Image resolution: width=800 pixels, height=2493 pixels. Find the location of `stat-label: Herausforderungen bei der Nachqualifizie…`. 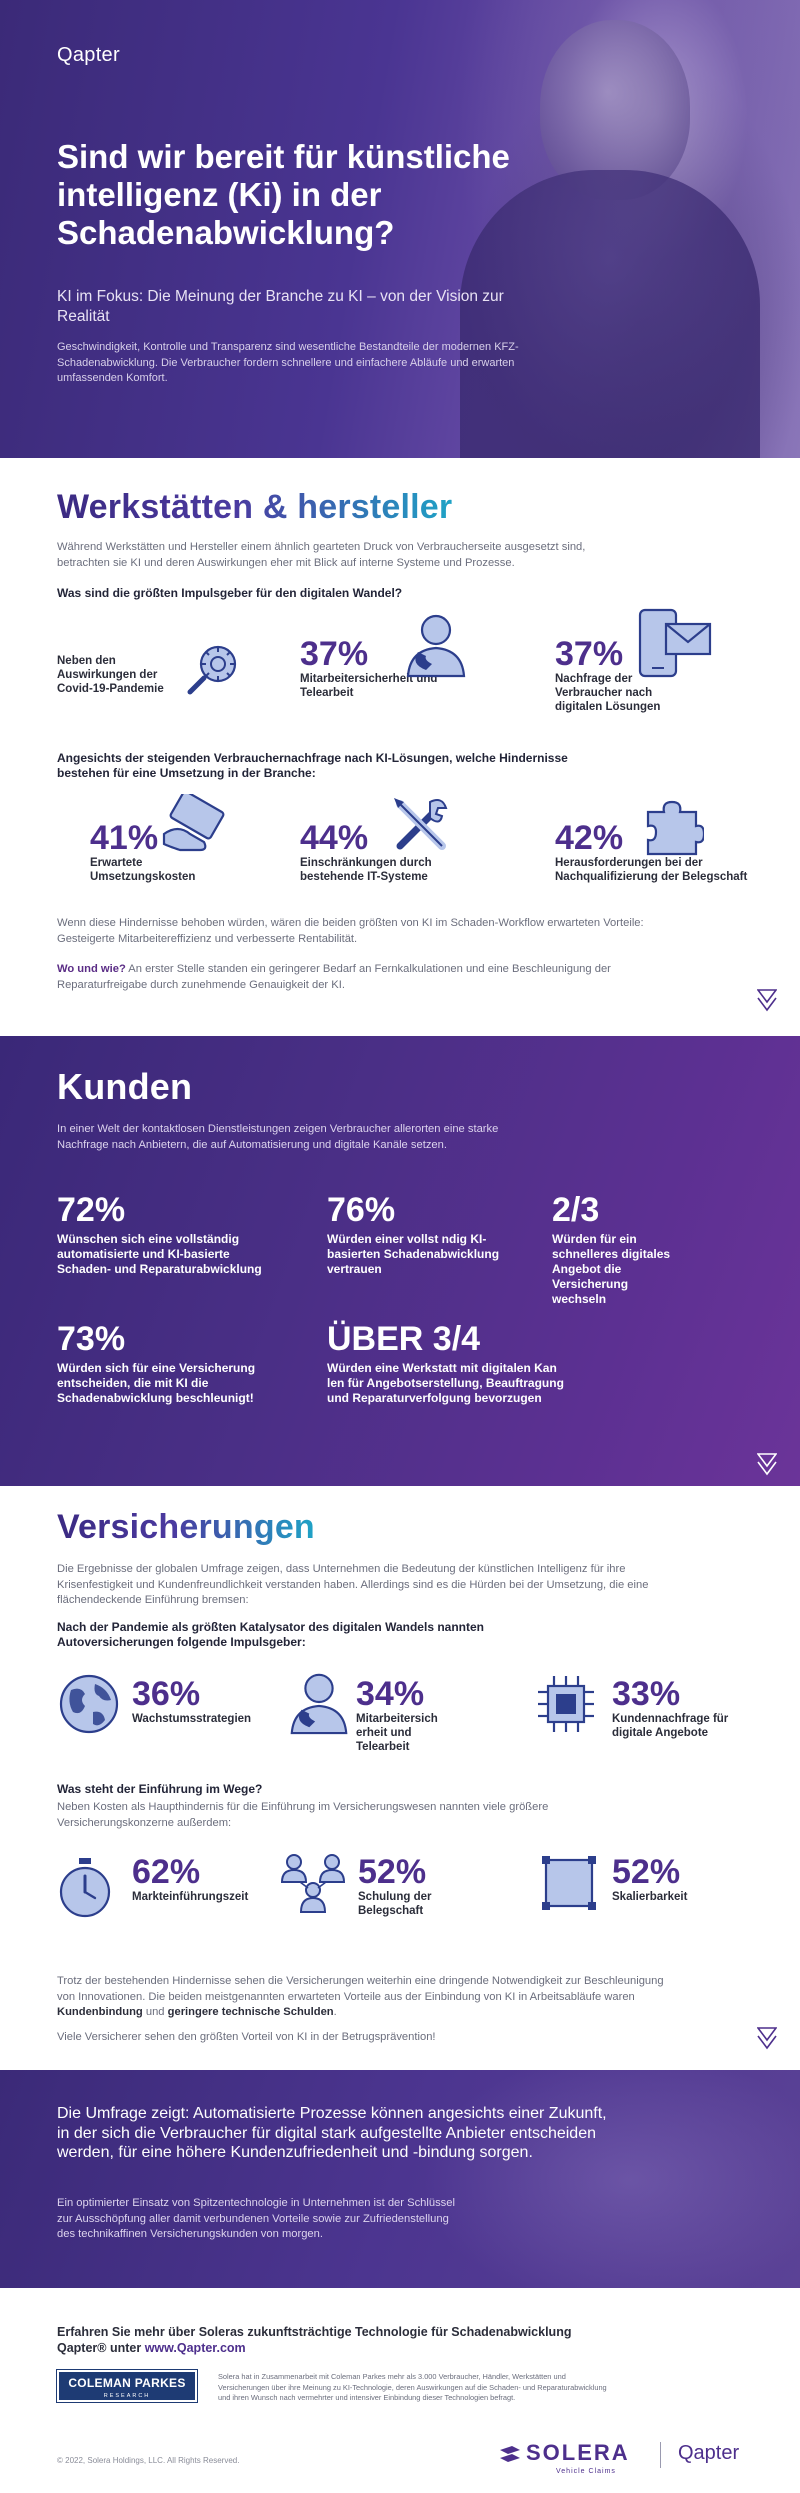

stat-label: Herausforderungen bei der Nachqualifizie… is located at coordinates (651, 870).